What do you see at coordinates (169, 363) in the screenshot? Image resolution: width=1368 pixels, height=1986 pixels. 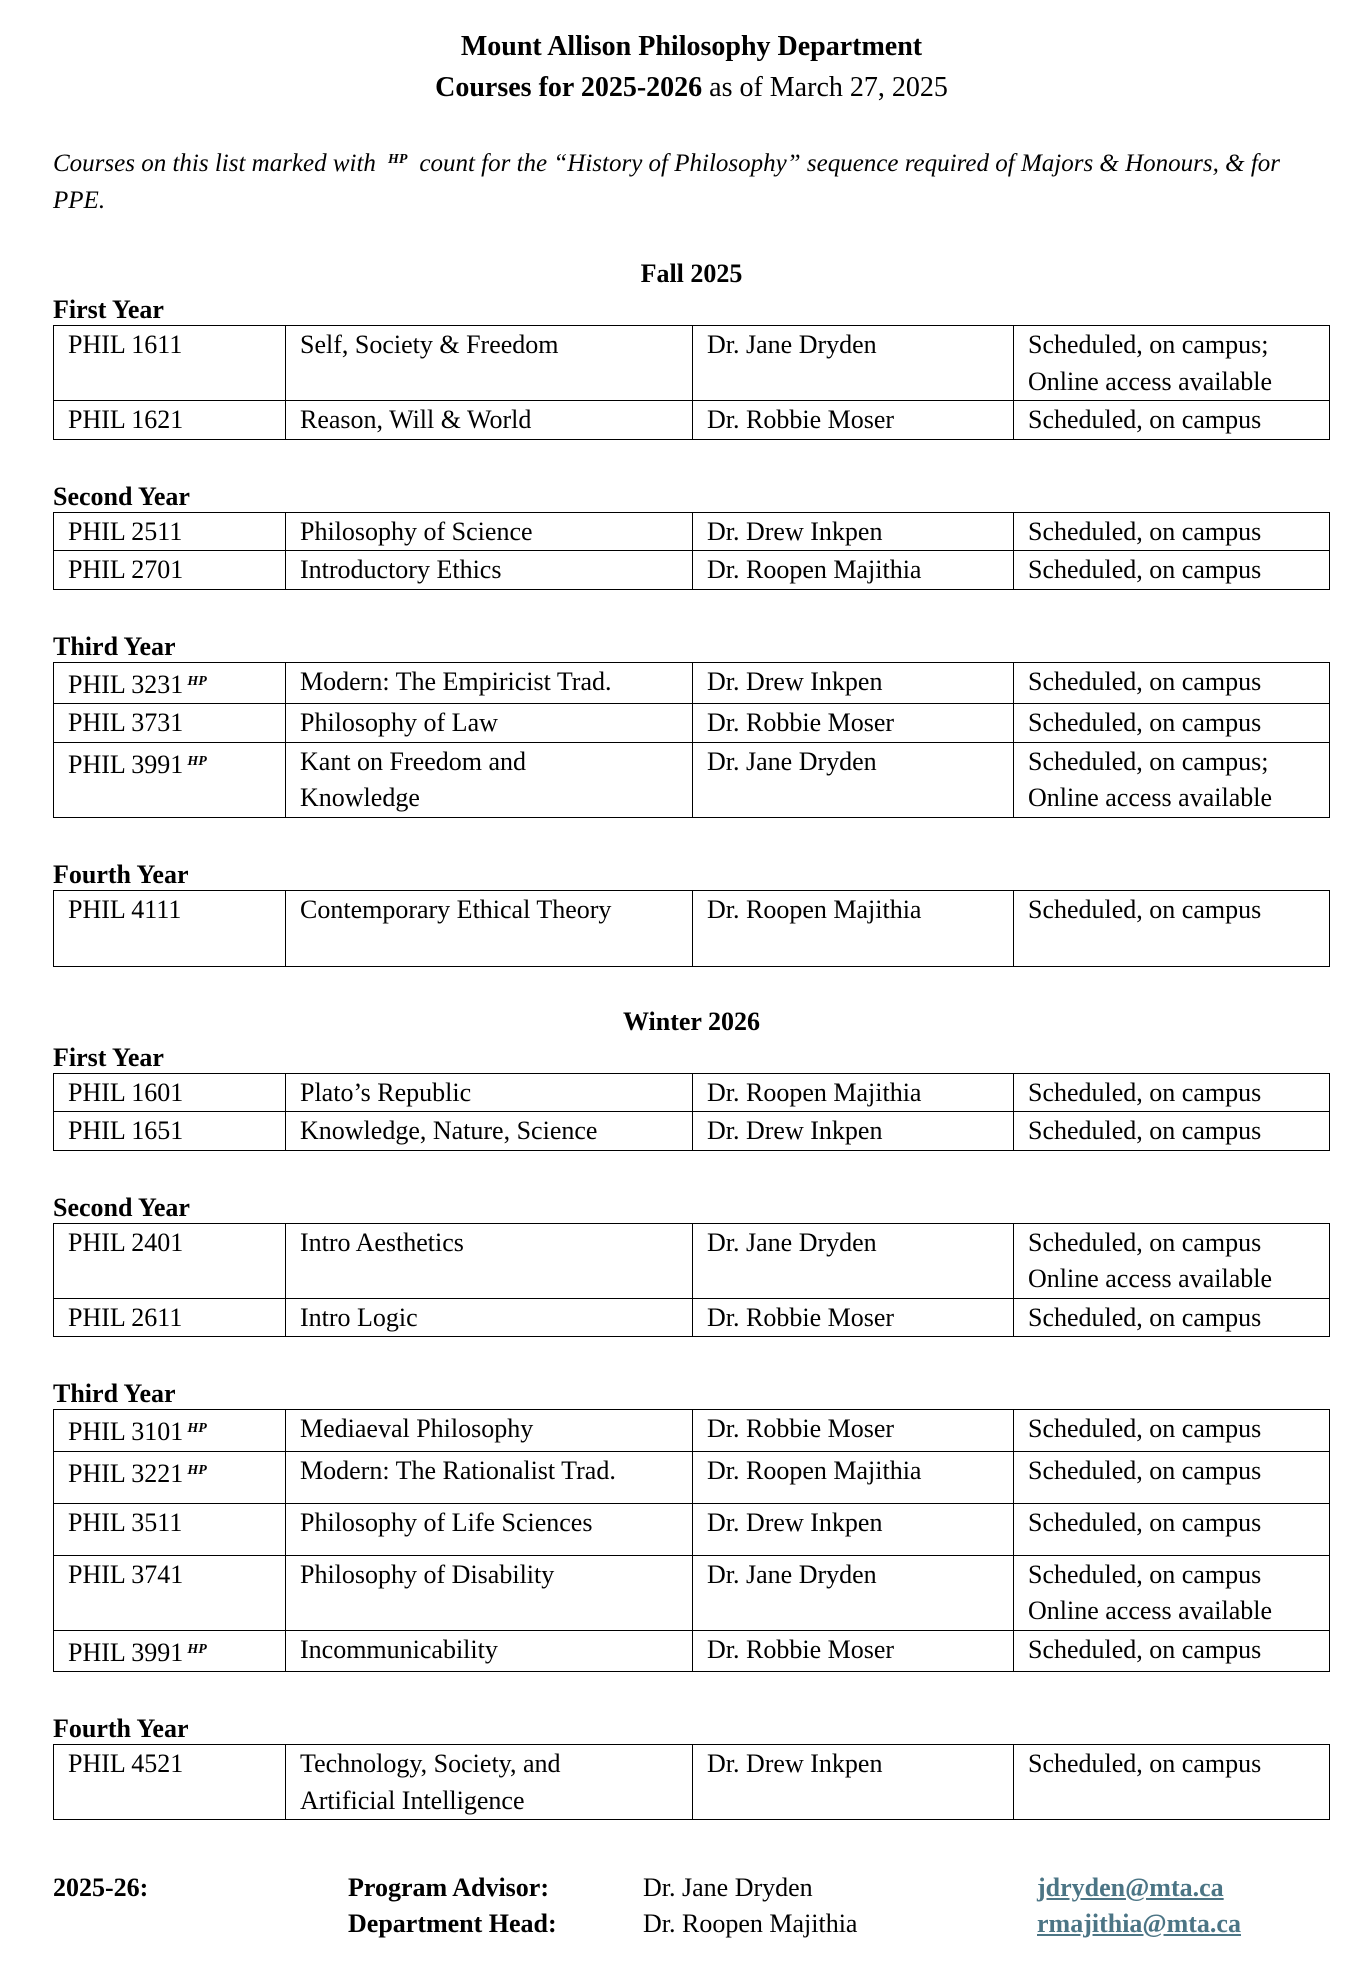 I see `course-code-cell: PHIL 1611` at bounding box center [169, 363].